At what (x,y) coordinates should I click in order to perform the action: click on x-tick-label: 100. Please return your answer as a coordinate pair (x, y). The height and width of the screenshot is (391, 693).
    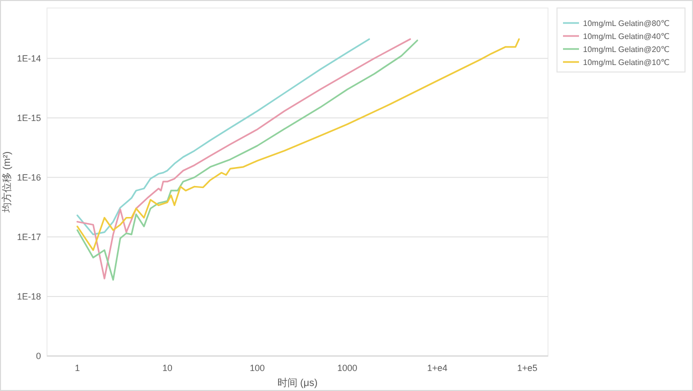
    Looking at the image, I should click on (257, 368).